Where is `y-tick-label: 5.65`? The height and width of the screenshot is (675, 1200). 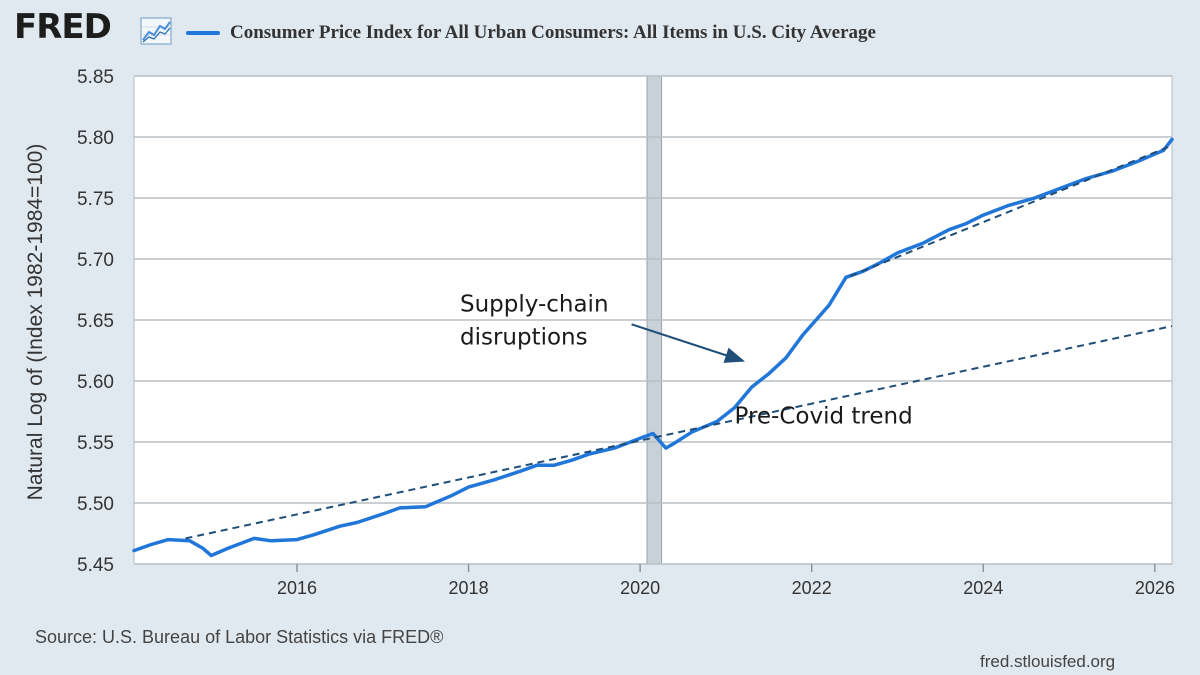 y-tick-label: 5.65 is located at coordinates (95, 321).